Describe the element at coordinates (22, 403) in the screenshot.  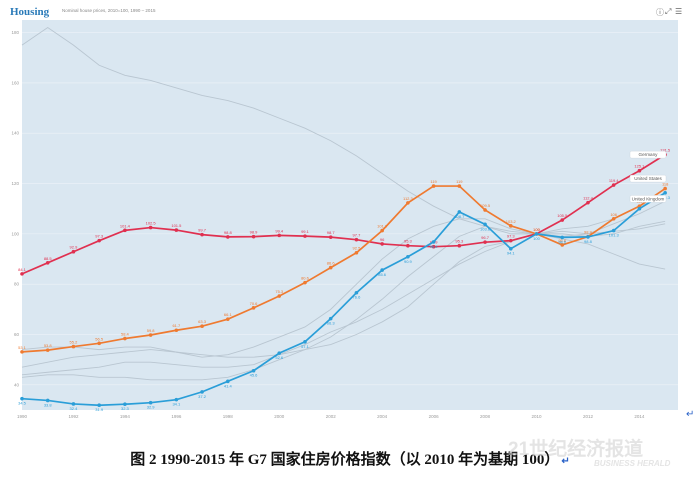
I see `united-kingdom-label-1990: 34.5` at that location.